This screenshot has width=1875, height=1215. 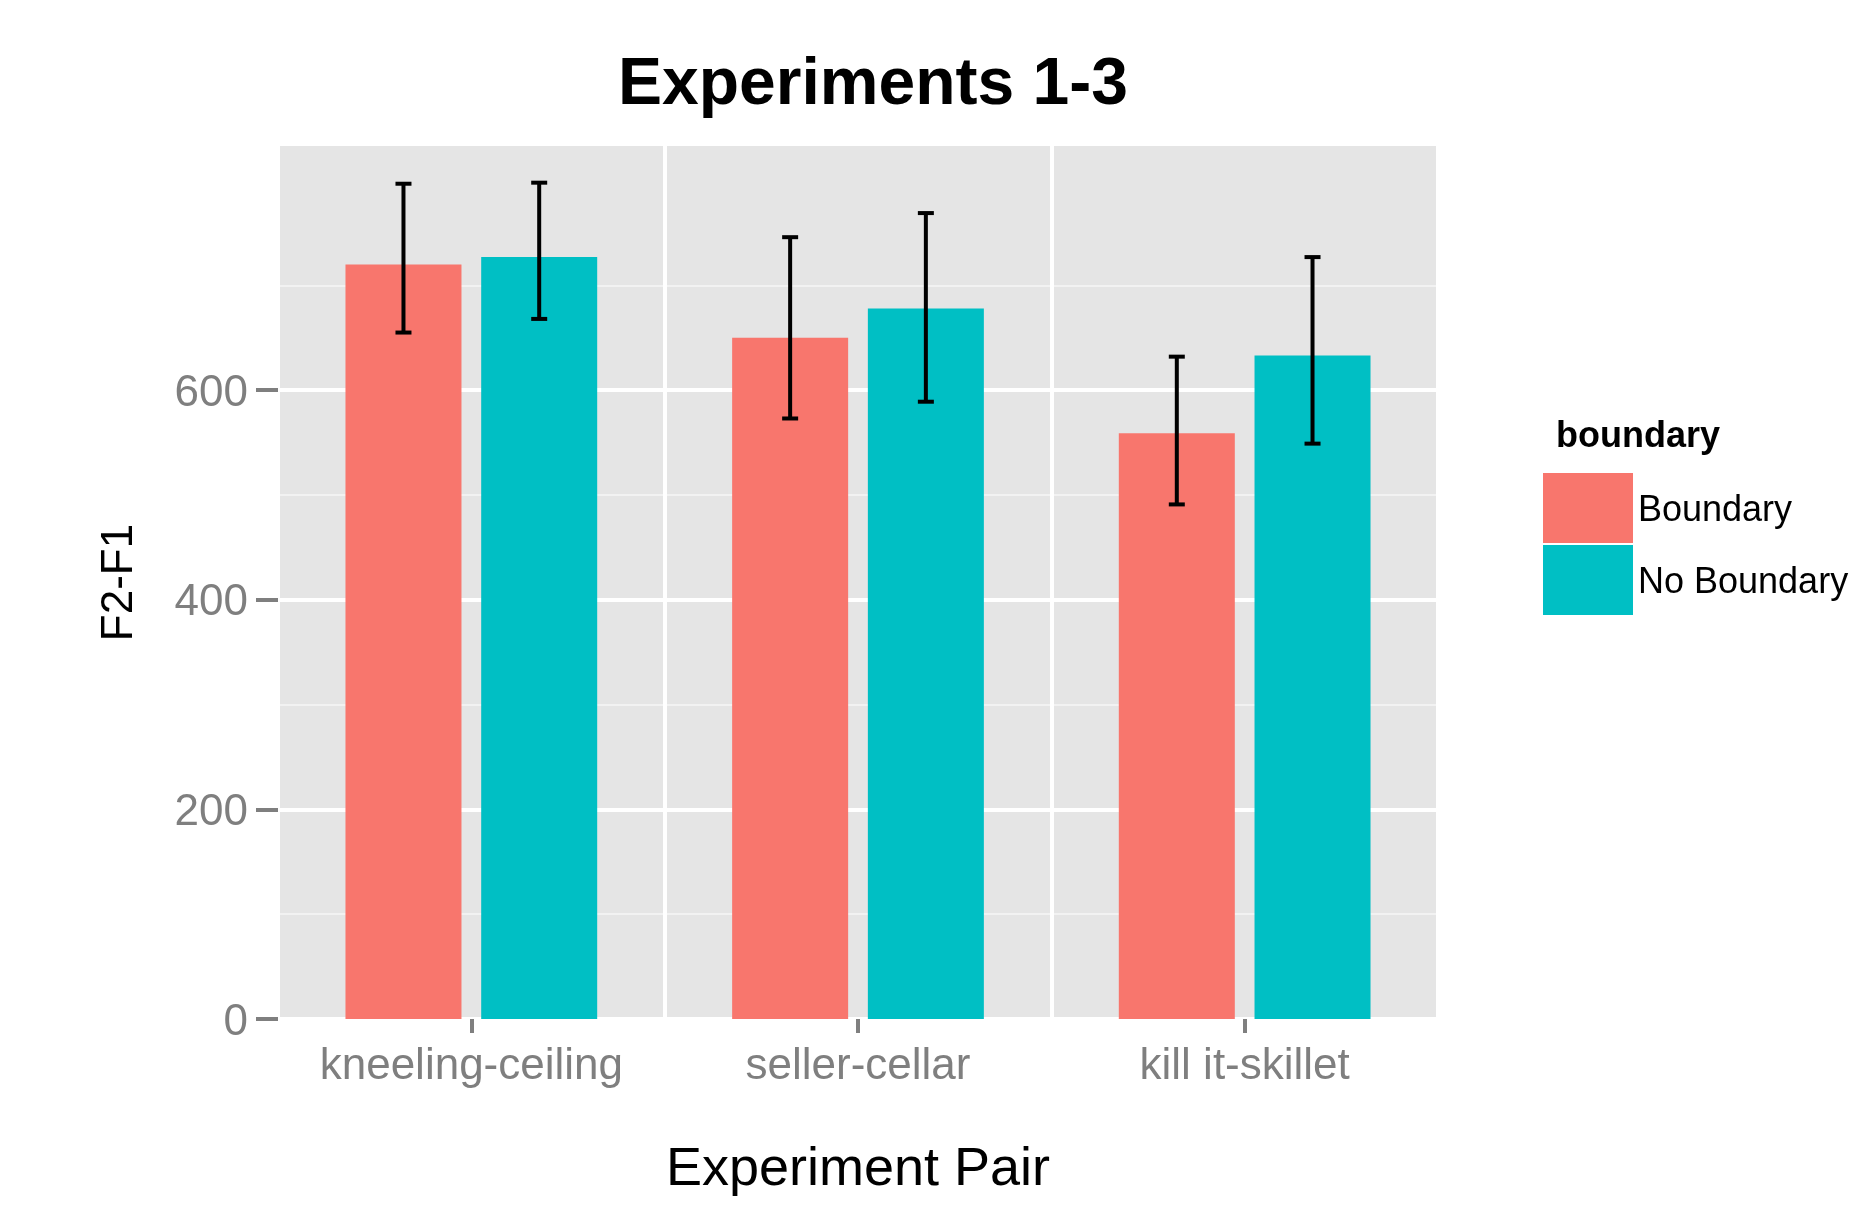 I want to click on x-tick-label: kill it-skillet, so click(x=1244, y=1063).